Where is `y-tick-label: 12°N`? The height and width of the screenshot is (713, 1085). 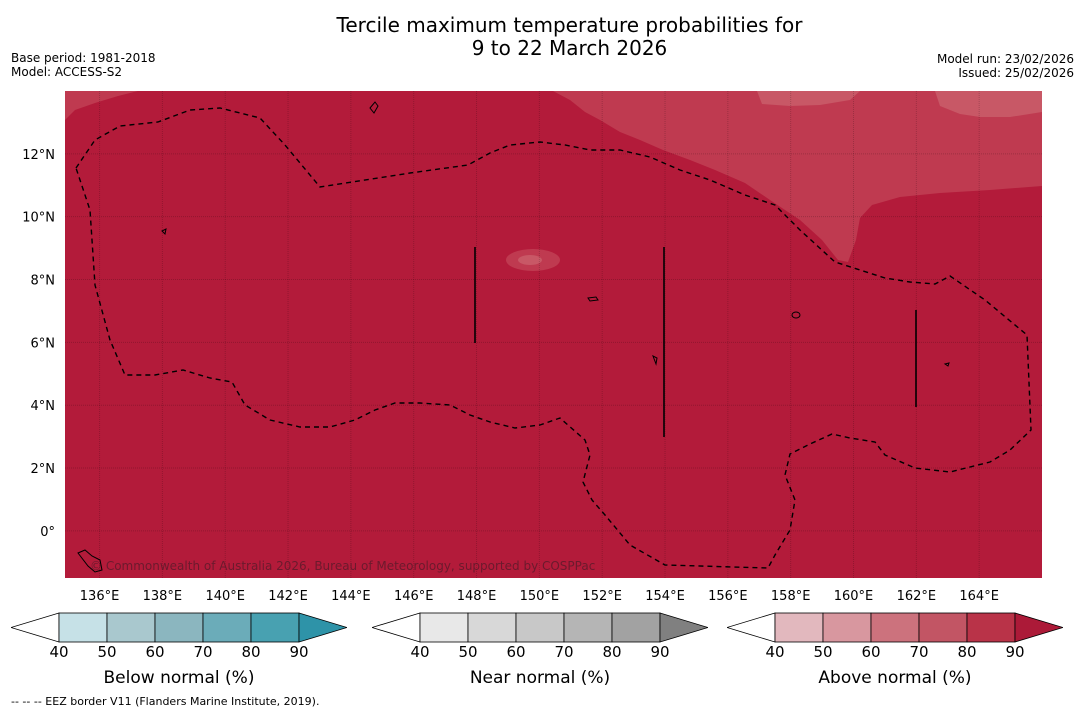 y-tick-label: 12°N is located at coordinates (38, 155).